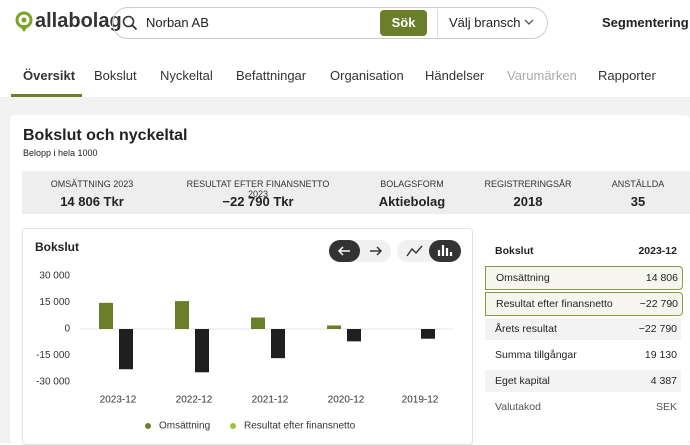  Describe the element at coordinates (645, 22) in the screenshot. I see `segment-link: Segmentering` at that location.